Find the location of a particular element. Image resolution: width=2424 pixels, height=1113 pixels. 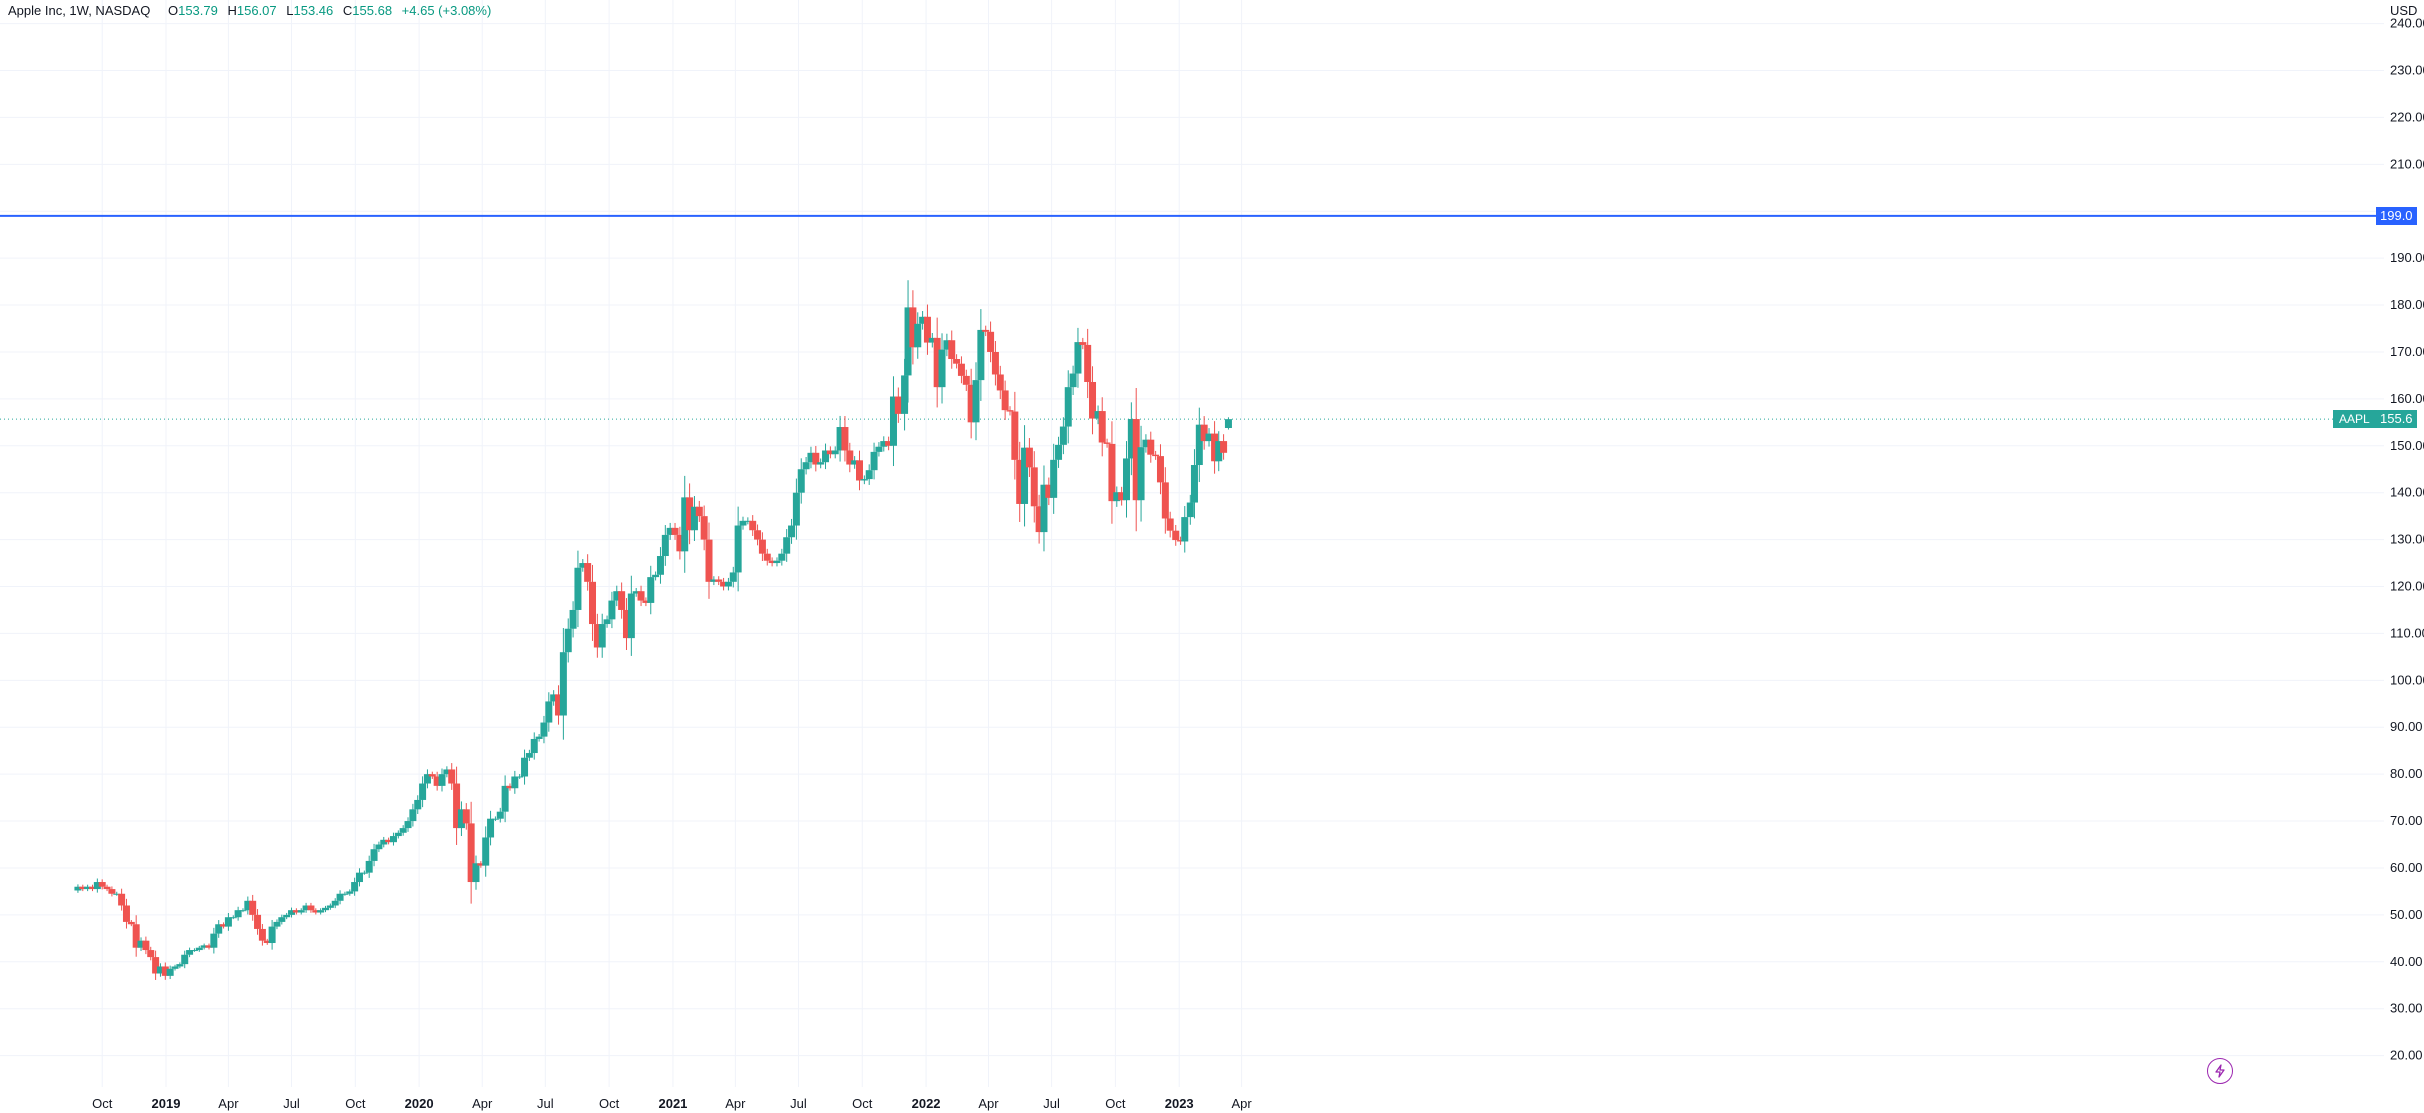

y-tick-label: 140.00 is located at coordinates (2407, 492).